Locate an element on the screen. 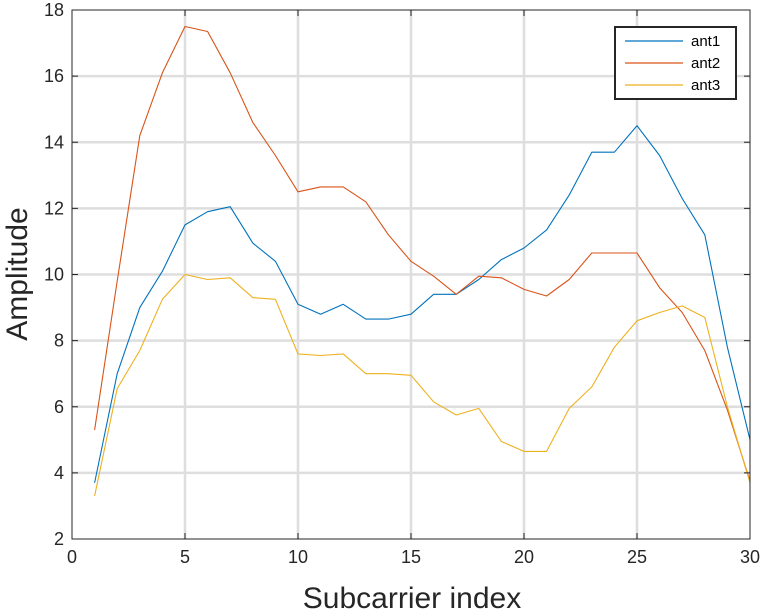 This screenshot has height=612, width=764. x-tick-label: 20 is located at coordinates (524, 557).